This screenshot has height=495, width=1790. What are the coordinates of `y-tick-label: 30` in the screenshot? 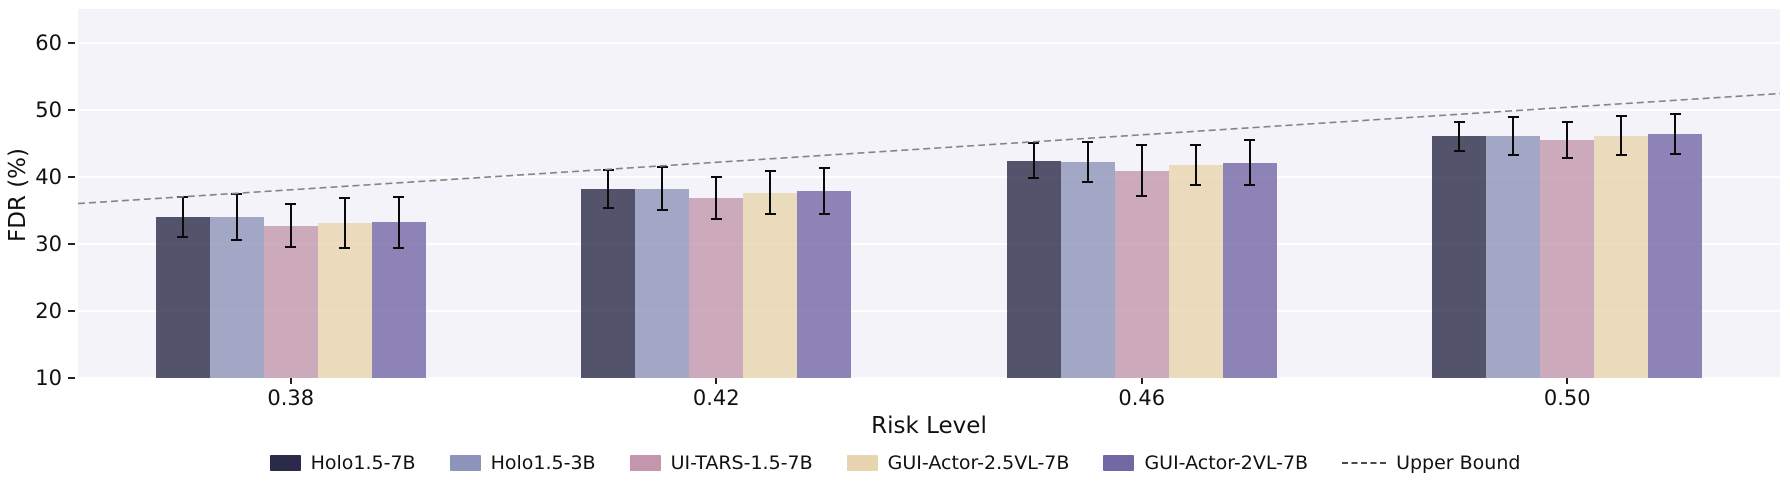 It's located at (48, 243).